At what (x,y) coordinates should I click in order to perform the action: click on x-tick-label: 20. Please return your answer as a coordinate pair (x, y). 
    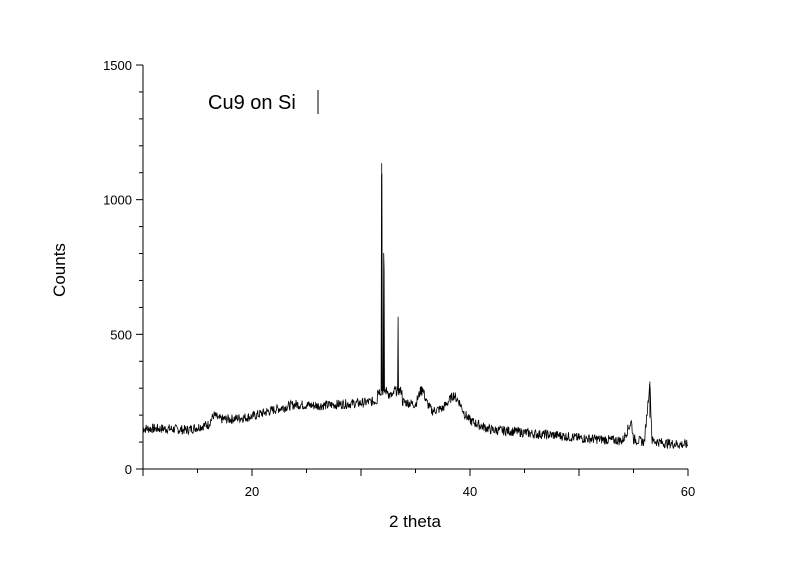
    Looking at the image, I should click on (252, 491).